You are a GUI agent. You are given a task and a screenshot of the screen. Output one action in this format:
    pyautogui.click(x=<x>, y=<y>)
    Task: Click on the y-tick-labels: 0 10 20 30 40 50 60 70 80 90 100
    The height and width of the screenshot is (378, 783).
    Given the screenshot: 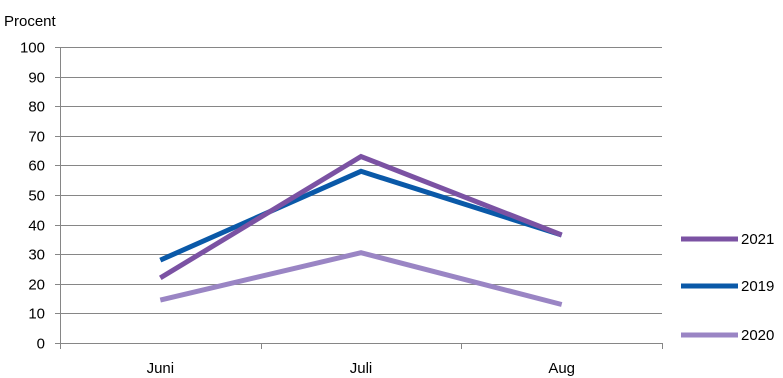 What is the action you would take?
    pyautogui.click(x=32, y=196)
    